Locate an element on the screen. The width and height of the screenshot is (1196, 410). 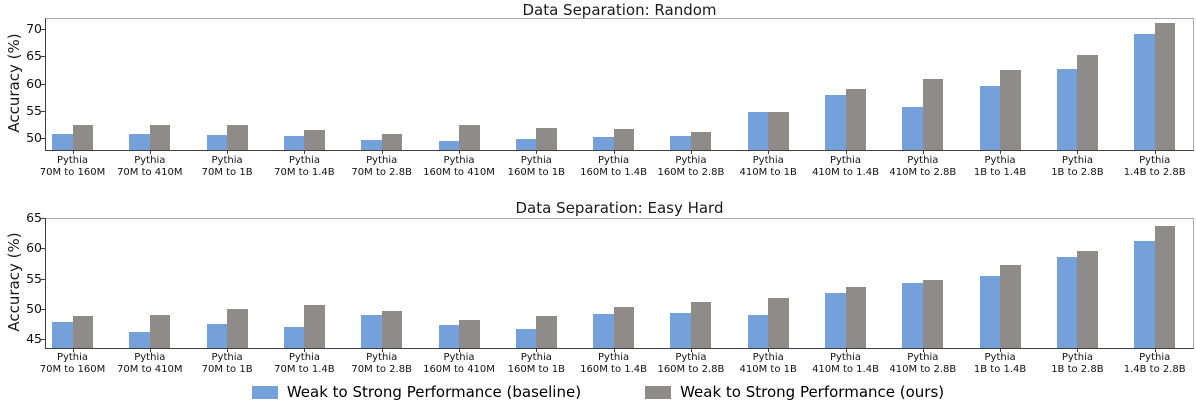
y-tick-label: 50 is located at coordinates (34, 138).